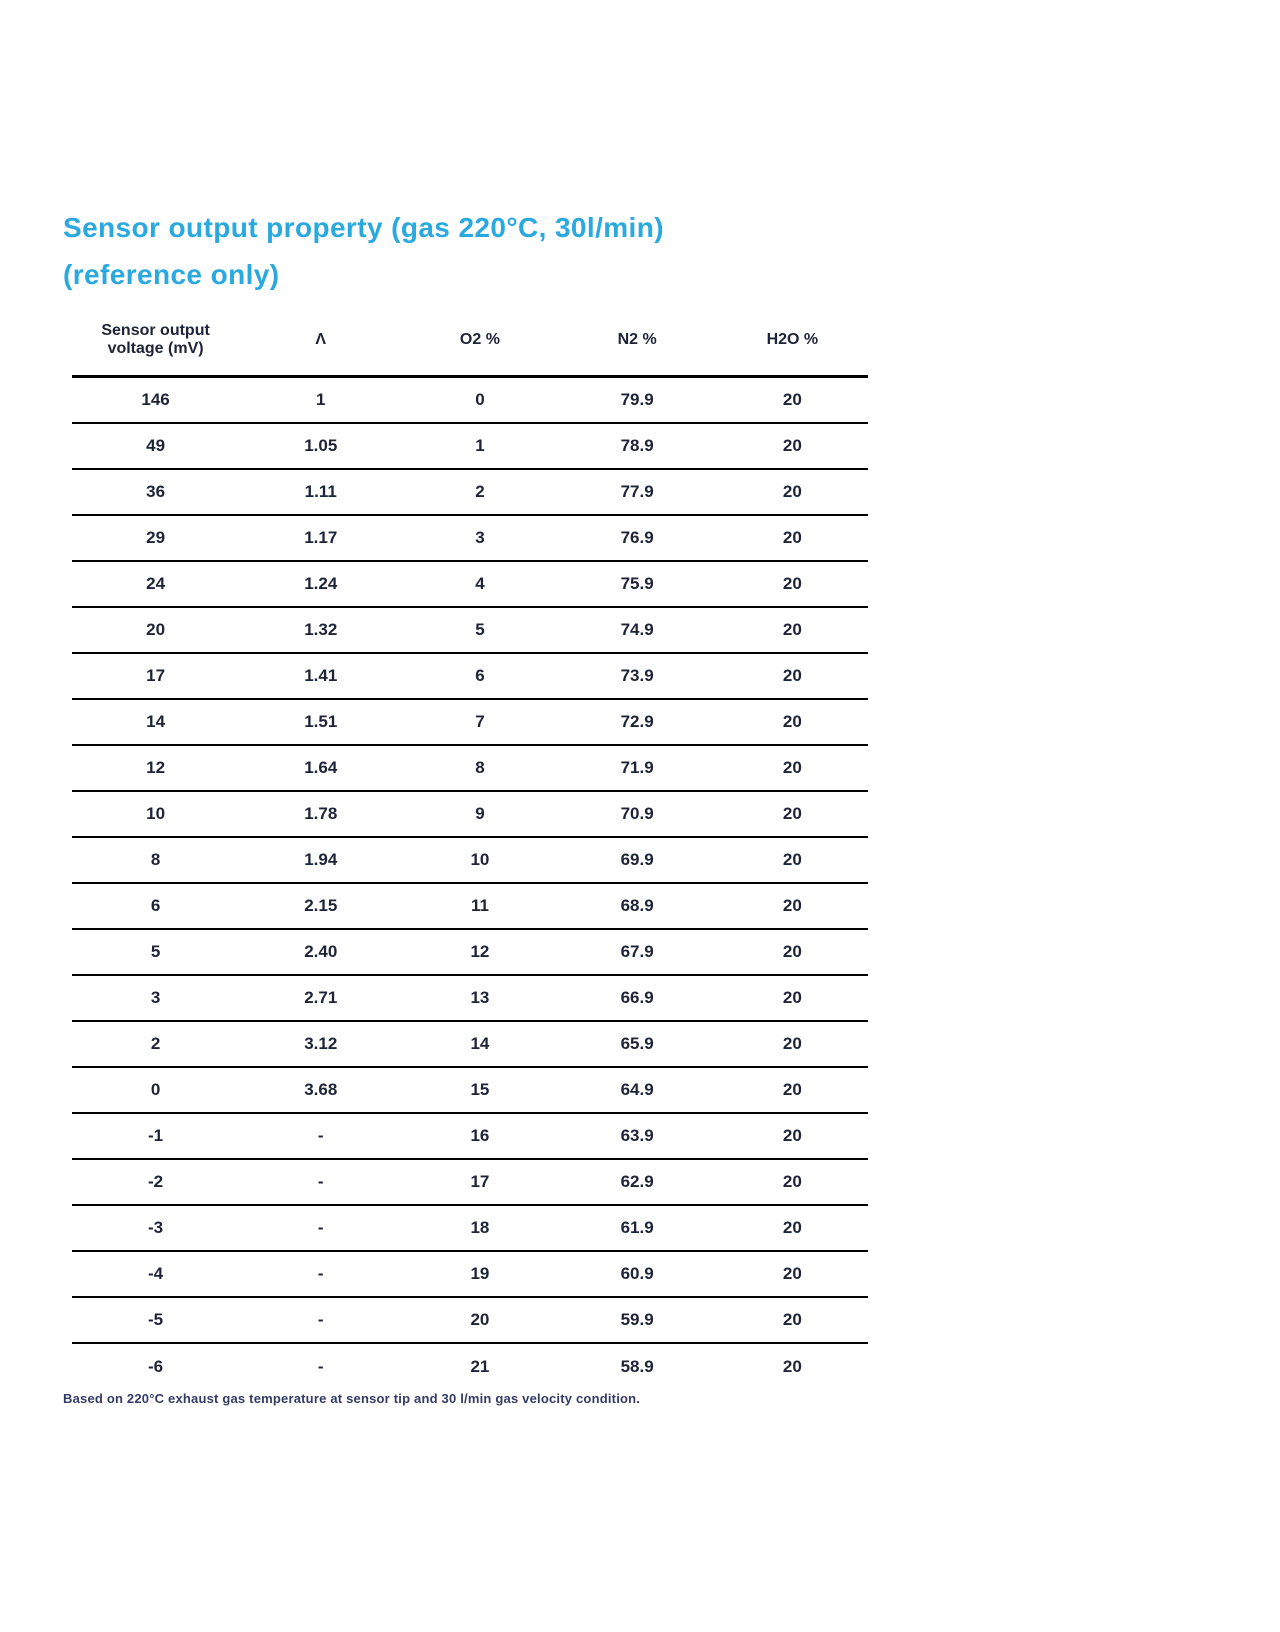  I want to click on table-cell: 73.9, so click(637, 675).